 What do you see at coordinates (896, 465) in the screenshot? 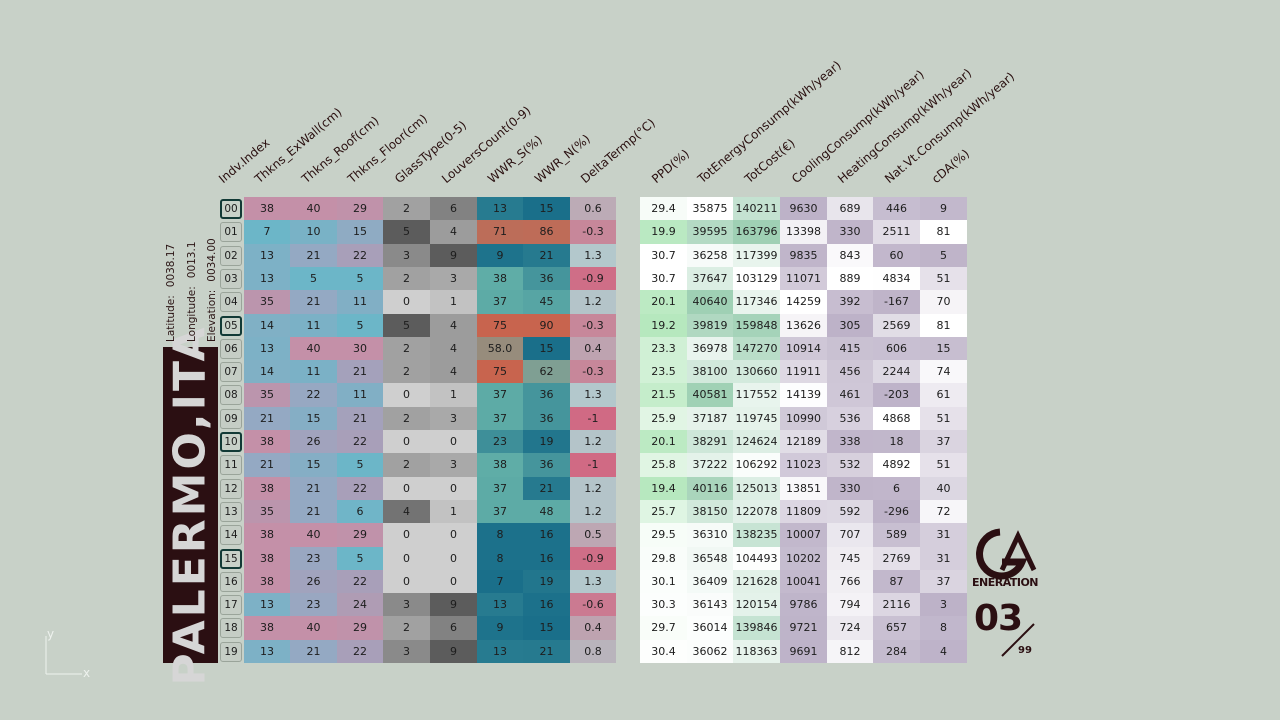
I see `table-cell: 4892` at bounding box center [896, 465].